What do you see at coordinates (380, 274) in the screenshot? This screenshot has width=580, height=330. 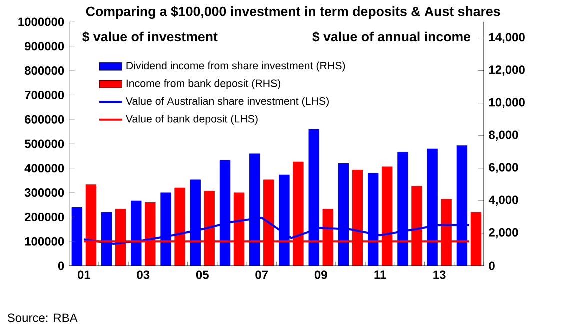 I see `x-tick-label: 11` at bounding box center [380, 274].